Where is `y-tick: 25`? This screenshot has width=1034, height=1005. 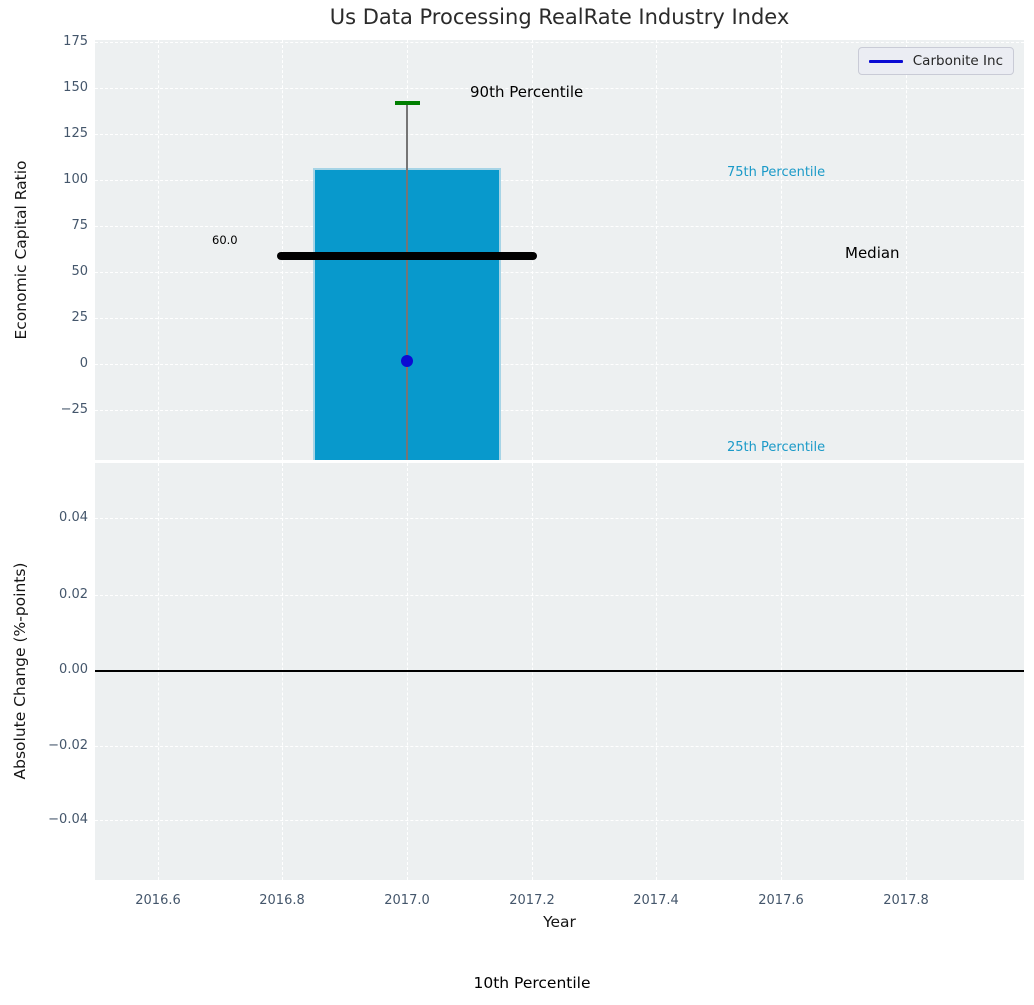 y-tick: 25 is located at coordinates (79, 317).